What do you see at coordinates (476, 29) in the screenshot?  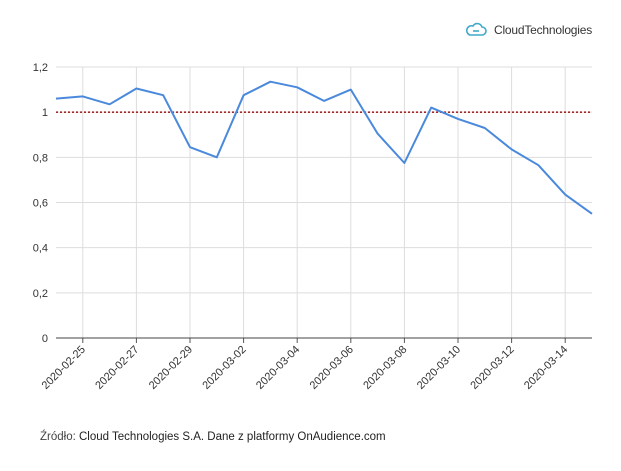 I see `cloud-icon` at bounding box center [476, 29].